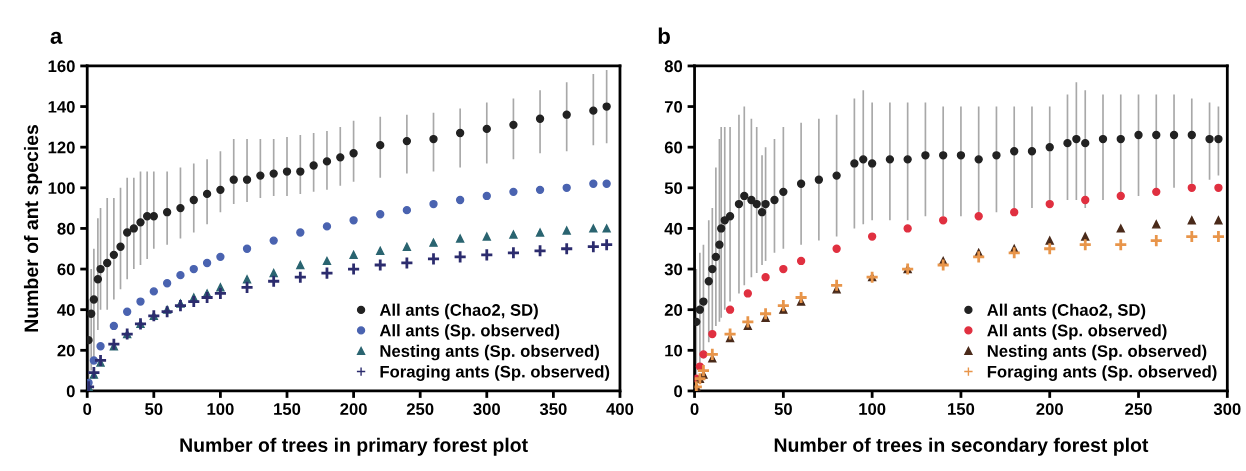  What do you see at coordinates (61, 106) in the screenshot?
I see `y-tick-label: 140` at bounding box center [61, 106].